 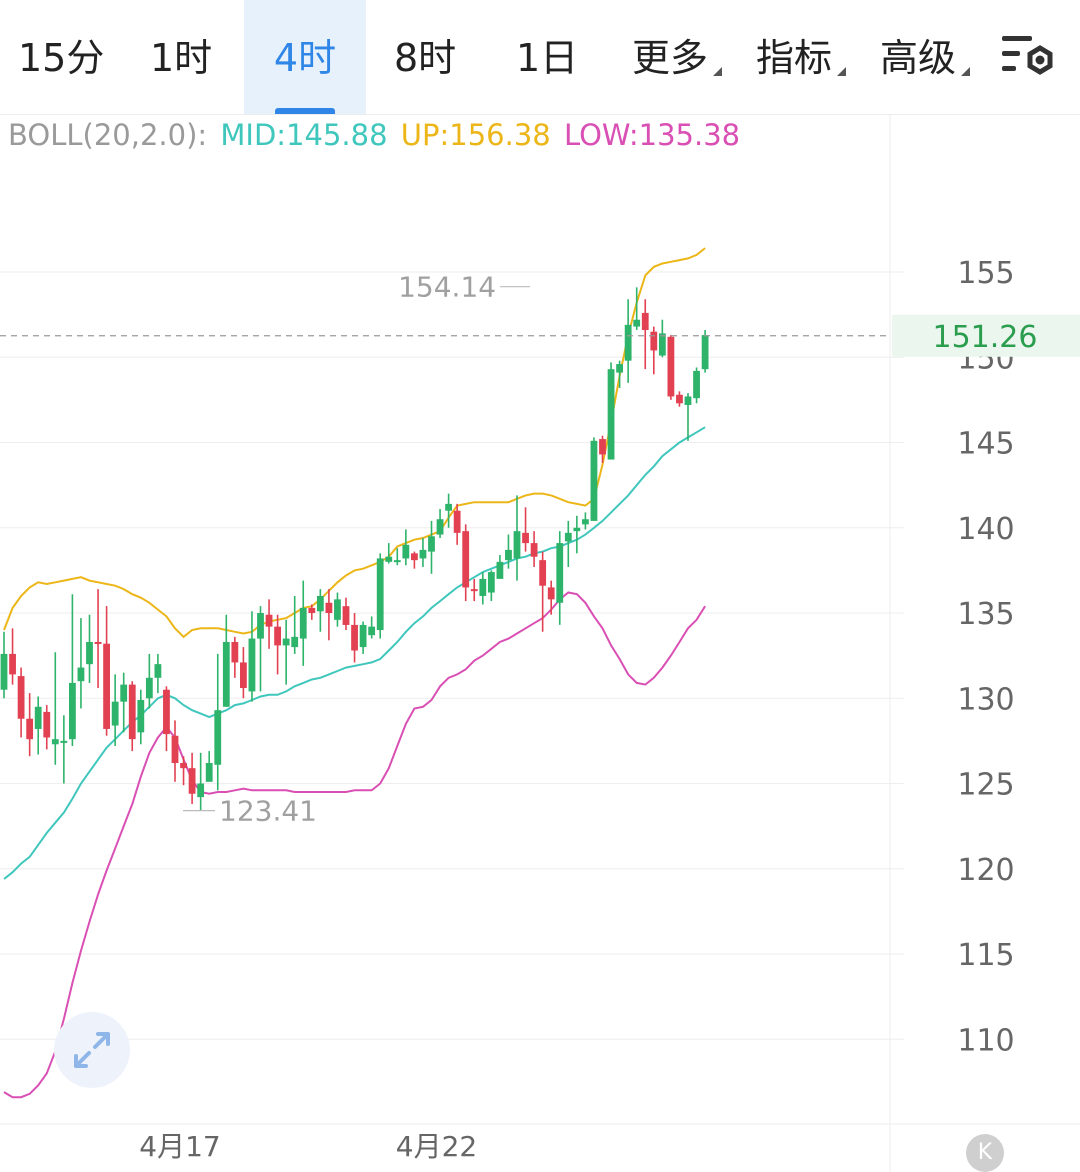 I want to click on active-tab-underline, so click(x=305, y=111).